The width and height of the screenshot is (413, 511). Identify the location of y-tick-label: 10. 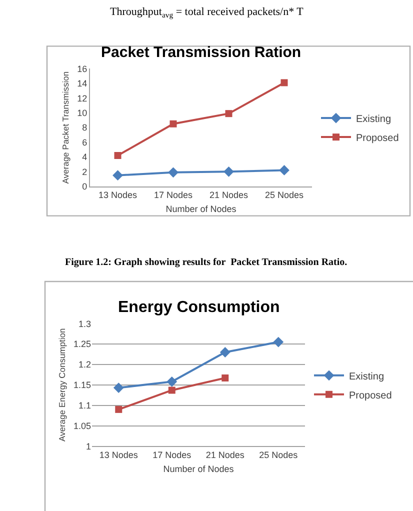
(82, 113).